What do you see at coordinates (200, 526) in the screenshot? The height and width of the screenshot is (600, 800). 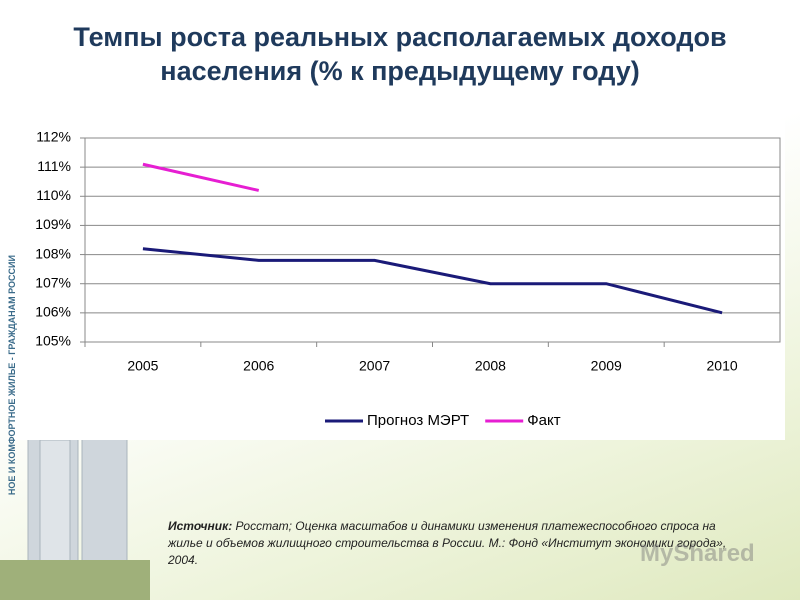 I see `source-label: Источник:` at bounding box center [200, 526].